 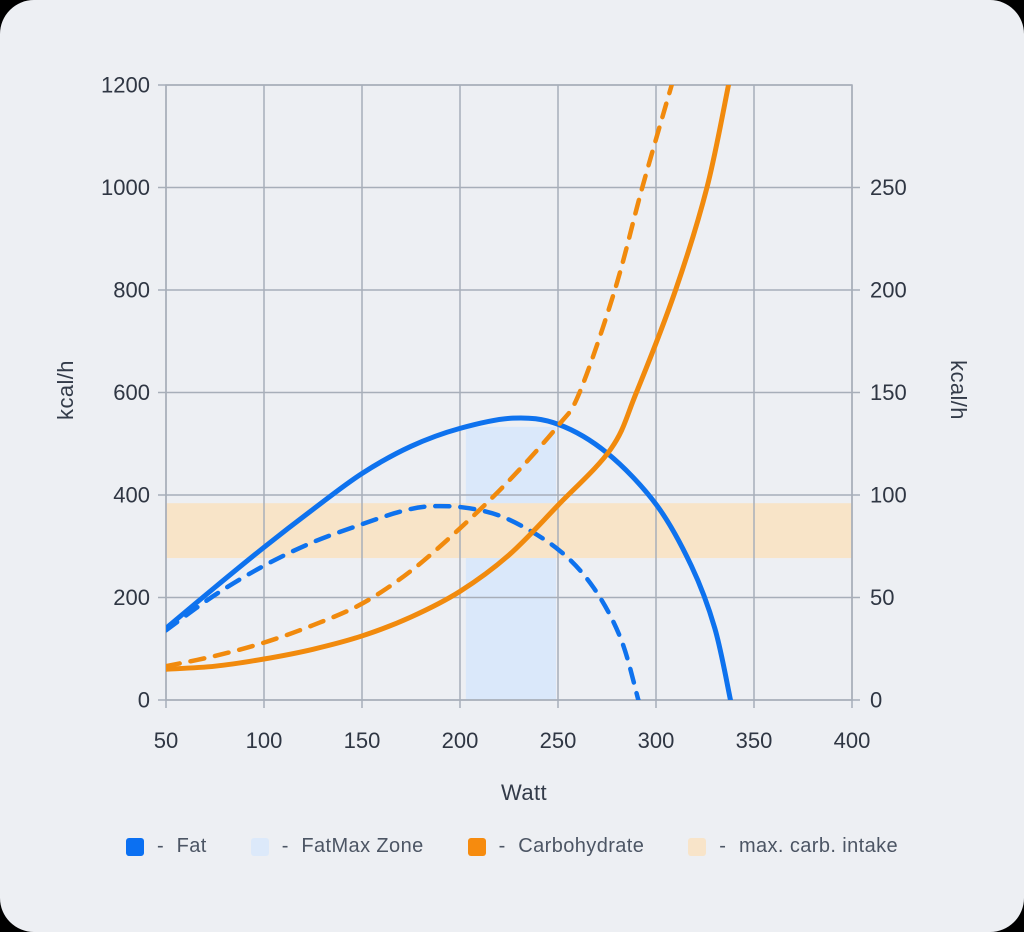 What do you see at coordinates (754, 740) in the screenshot?
I see `x-tick-label: 350` at bounding box center [754, 740].